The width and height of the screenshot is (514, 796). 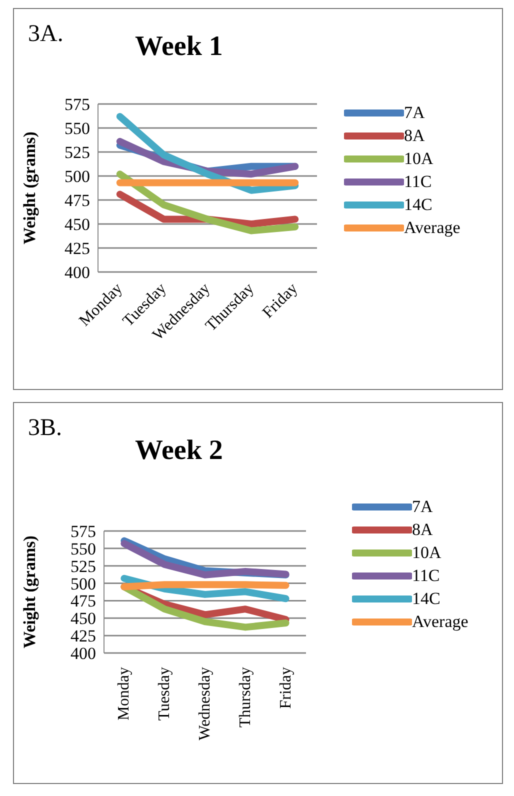 I want to click on x-tick-label: Friday, so click(x=285, y=688).